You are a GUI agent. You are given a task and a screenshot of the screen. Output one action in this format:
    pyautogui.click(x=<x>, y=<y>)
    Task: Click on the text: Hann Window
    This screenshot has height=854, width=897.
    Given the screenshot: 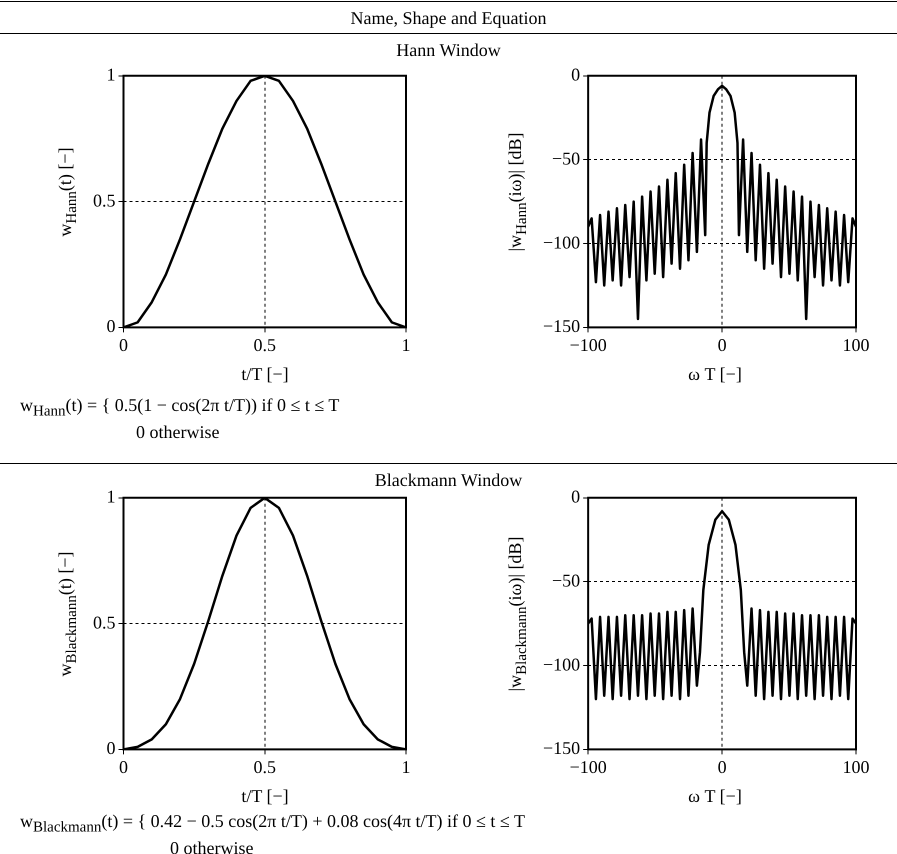 What is the action you would take?
    pyautogui.click(x=448, y=50)
    